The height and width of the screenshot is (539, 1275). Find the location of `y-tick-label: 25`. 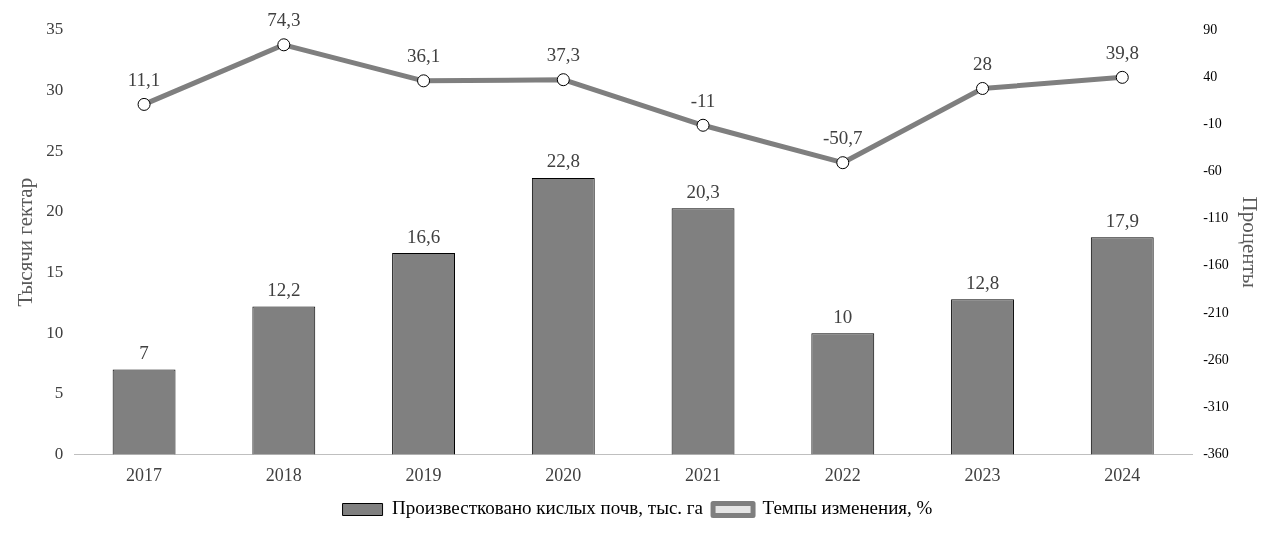

y-tick-label: 25 is located at coordinates (55, 150).